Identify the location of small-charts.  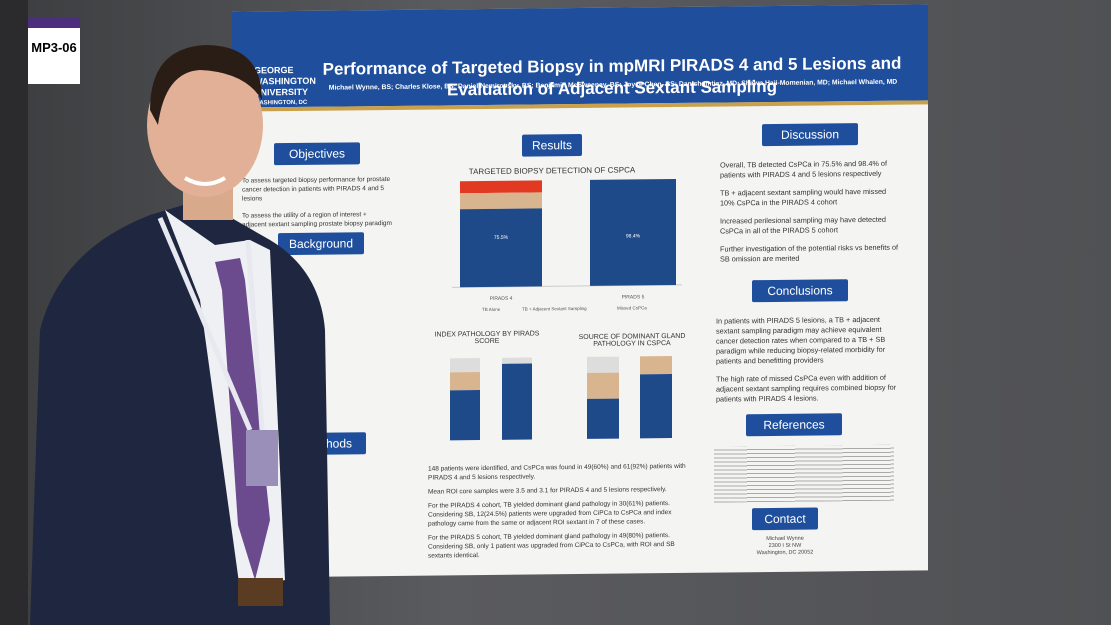
(561, 398).